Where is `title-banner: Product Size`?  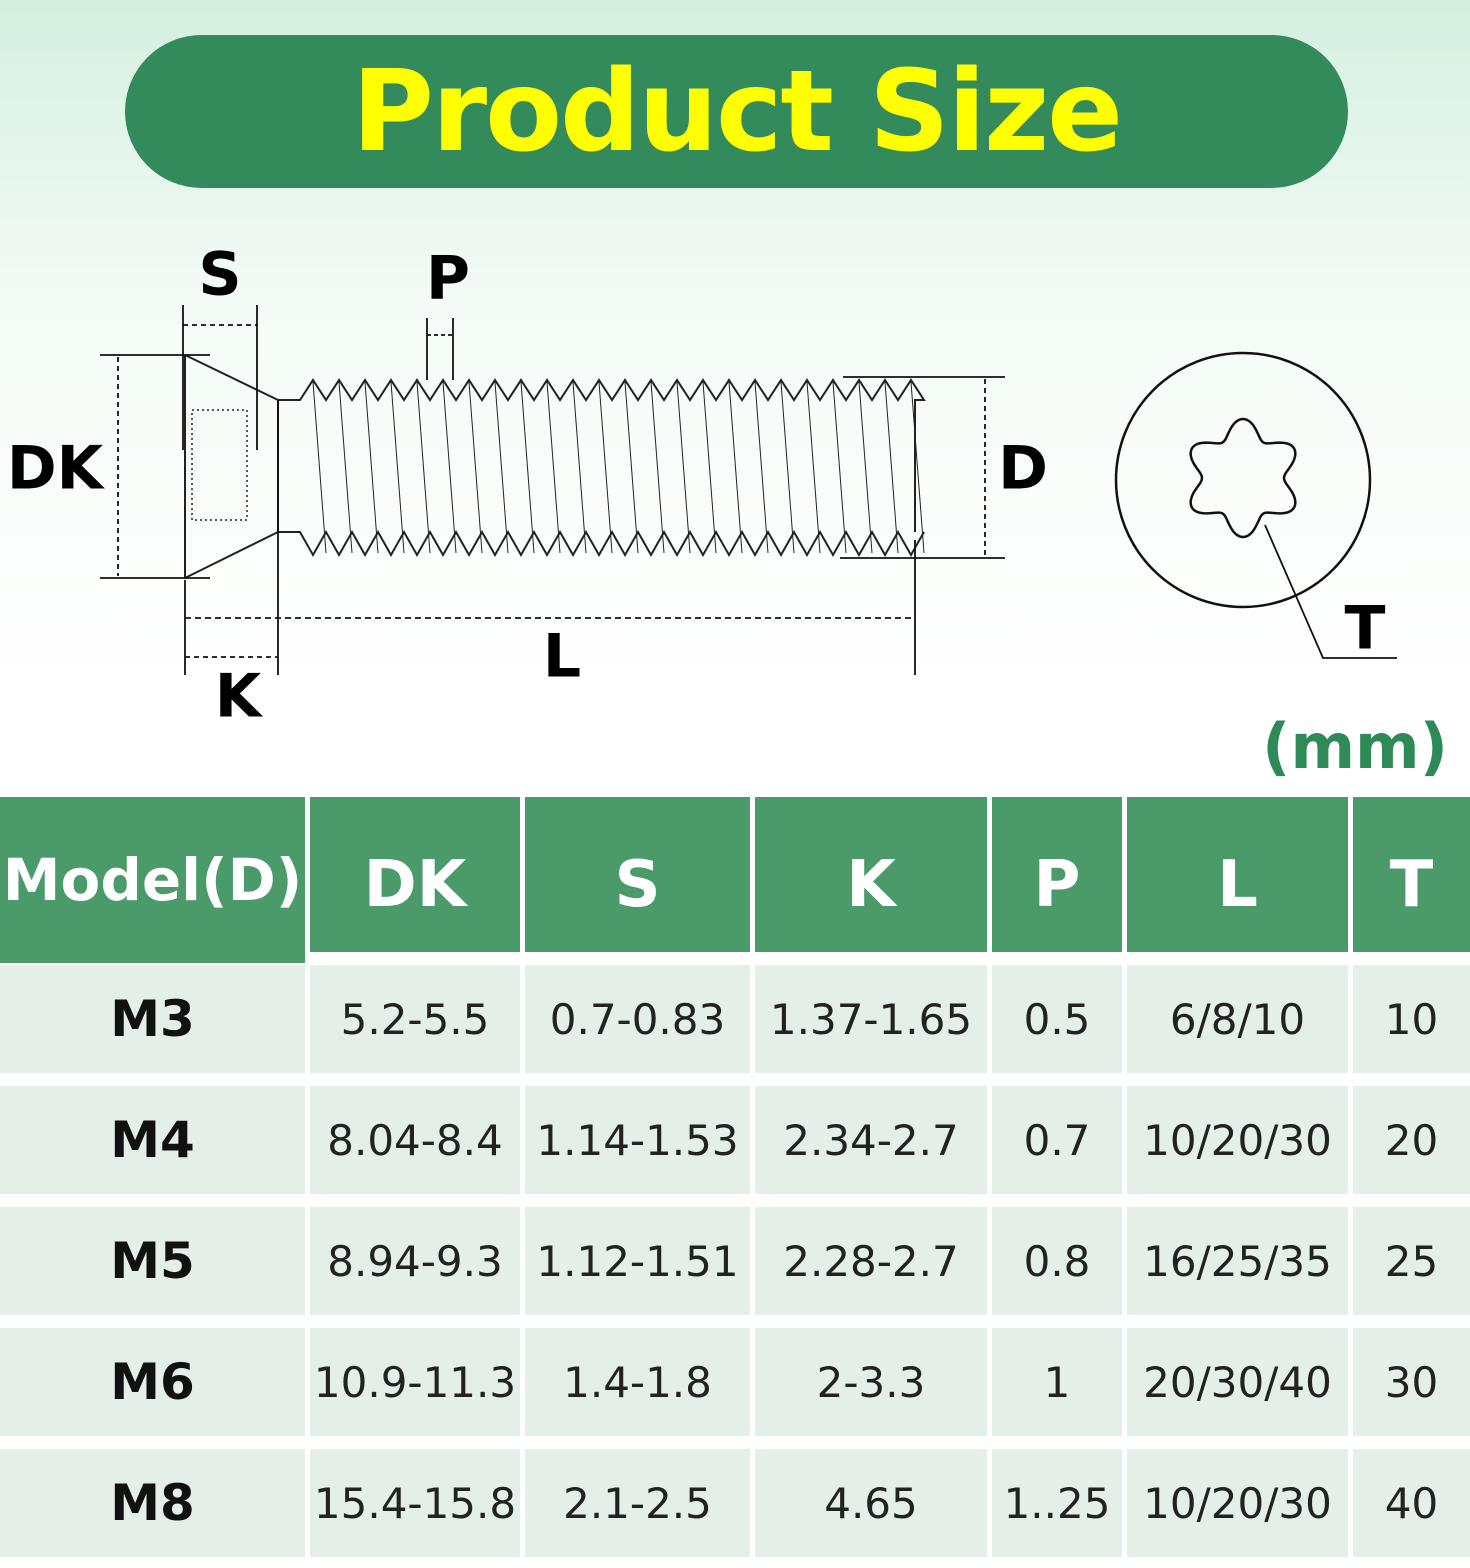 title-banner: Product Size is located at coordinates (736, 111).